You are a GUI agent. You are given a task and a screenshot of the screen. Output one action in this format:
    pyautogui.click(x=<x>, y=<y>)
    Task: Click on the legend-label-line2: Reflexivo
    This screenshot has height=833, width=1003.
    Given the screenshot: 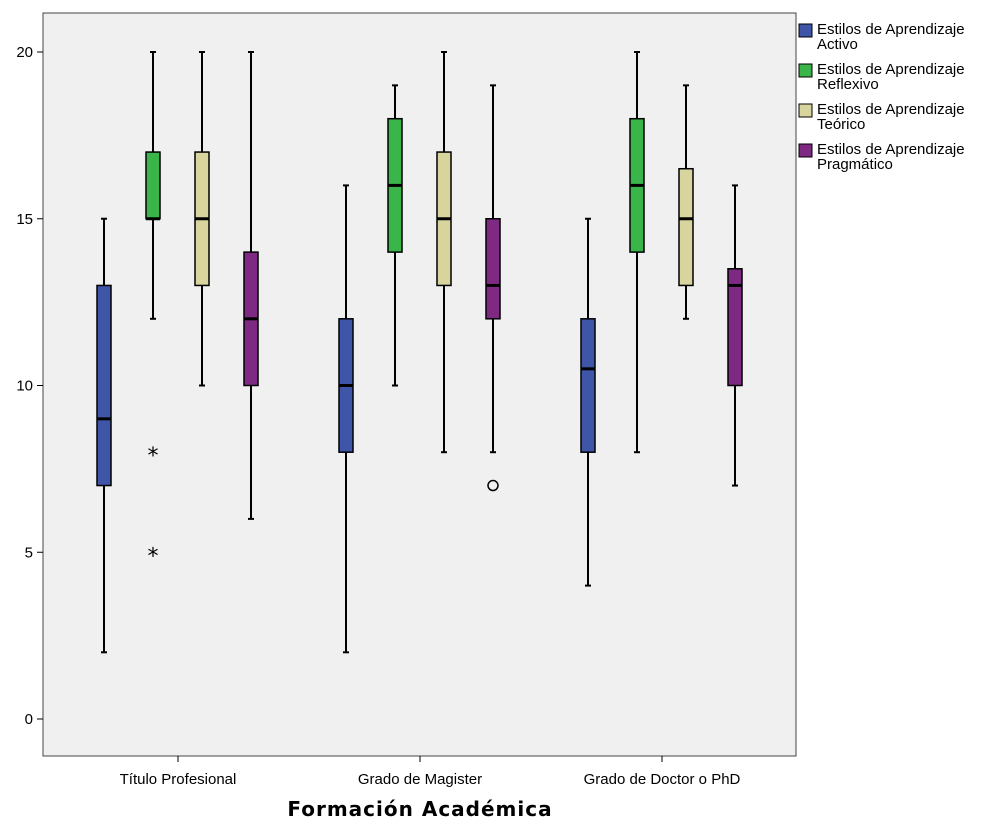 What is the action you would take?
    pyautogui.click(x=848, y=84)
    